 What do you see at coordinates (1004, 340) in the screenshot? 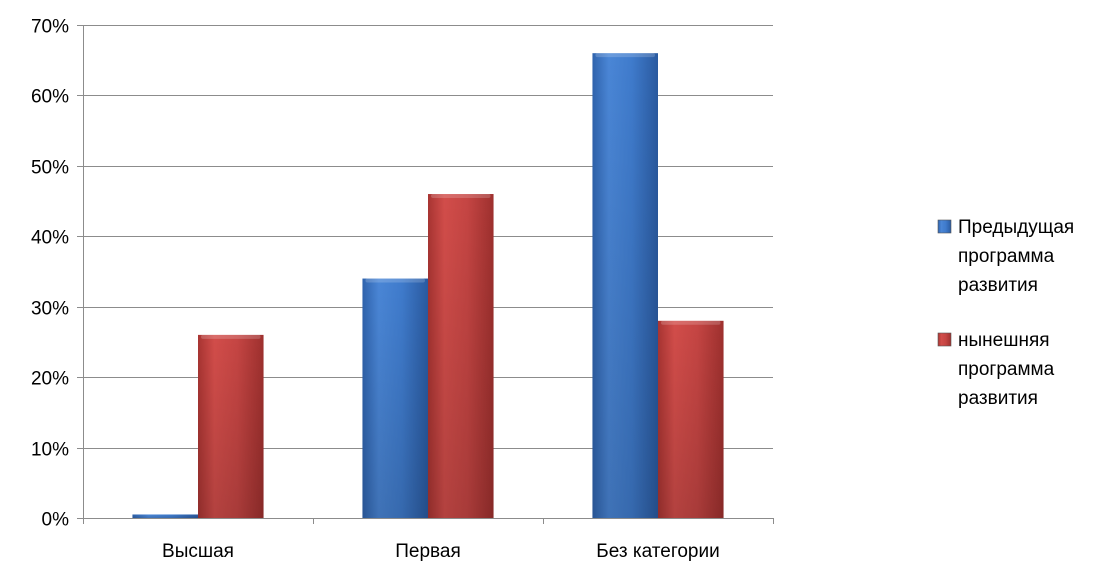
I see `legend-label: нынешняя` at bounding box center [1004, 340].